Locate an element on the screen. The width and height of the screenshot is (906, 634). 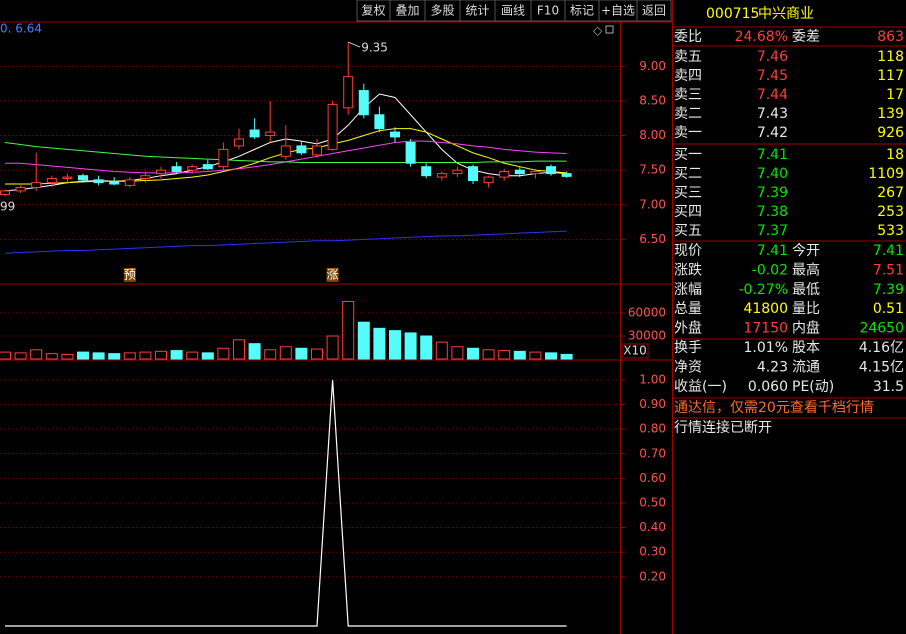
field-label: 量比 is located at coordinates (806, 309).